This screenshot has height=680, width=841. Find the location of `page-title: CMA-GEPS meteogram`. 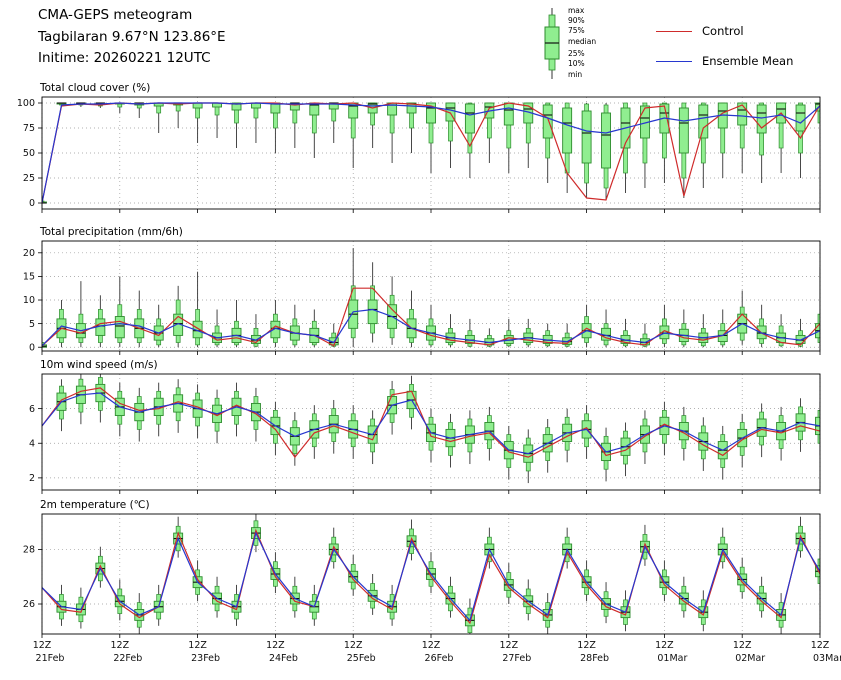

page-title: CMA-GEPS meteogram is located at coordinates (115, 15).